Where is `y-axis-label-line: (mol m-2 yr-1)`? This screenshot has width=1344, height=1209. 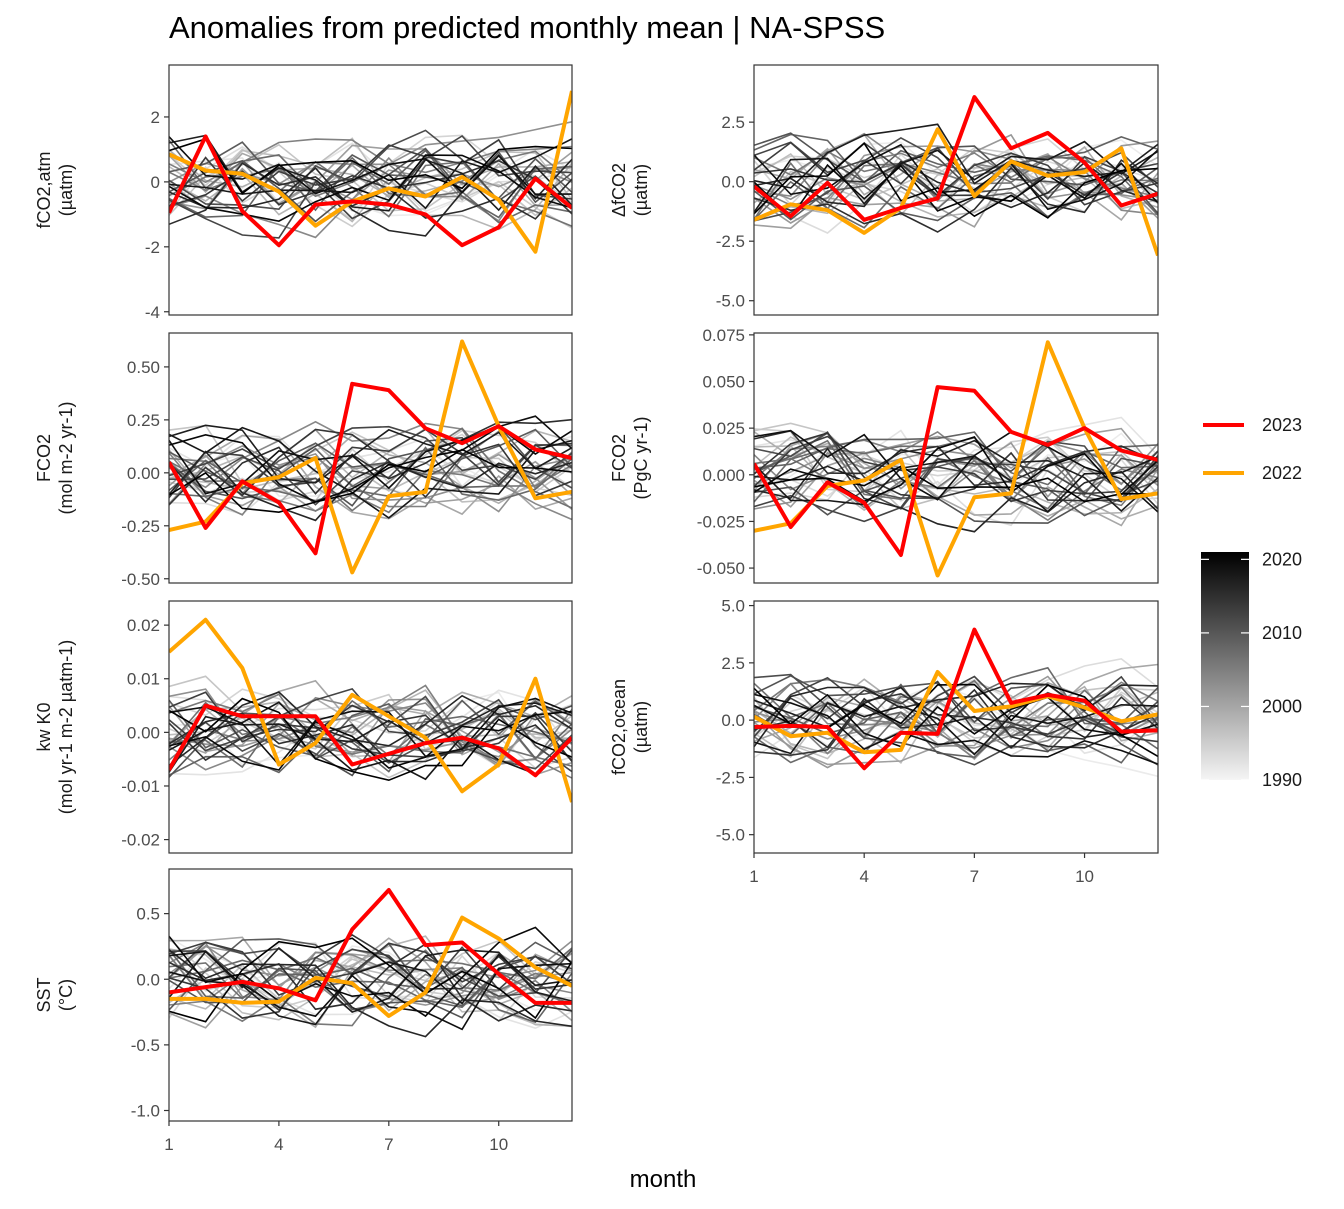
y-axis-label-line: (mol m-2 yr-1) is located at coordinates (66, 458).